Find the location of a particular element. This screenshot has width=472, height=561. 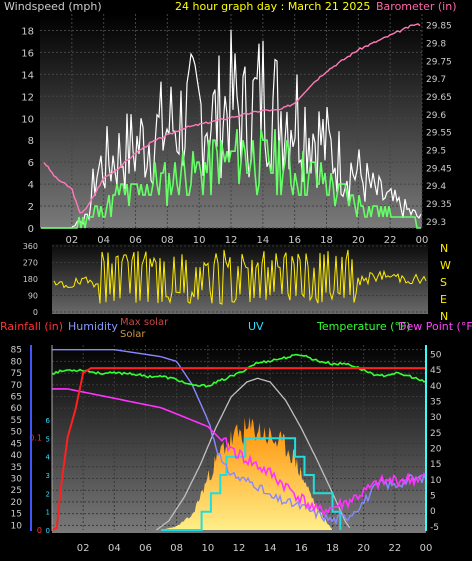

x-tick-label: 22 is located at coordinates (390, 240).